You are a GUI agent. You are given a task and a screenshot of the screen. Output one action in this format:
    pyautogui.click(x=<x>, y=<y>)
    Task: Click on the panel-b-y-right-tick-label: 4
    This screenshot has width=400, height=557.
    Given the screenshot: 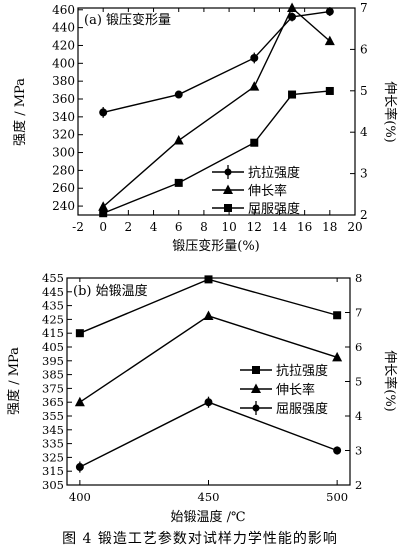 What is the action you would take?
    pyautogui.click(x=358, y=416)
    